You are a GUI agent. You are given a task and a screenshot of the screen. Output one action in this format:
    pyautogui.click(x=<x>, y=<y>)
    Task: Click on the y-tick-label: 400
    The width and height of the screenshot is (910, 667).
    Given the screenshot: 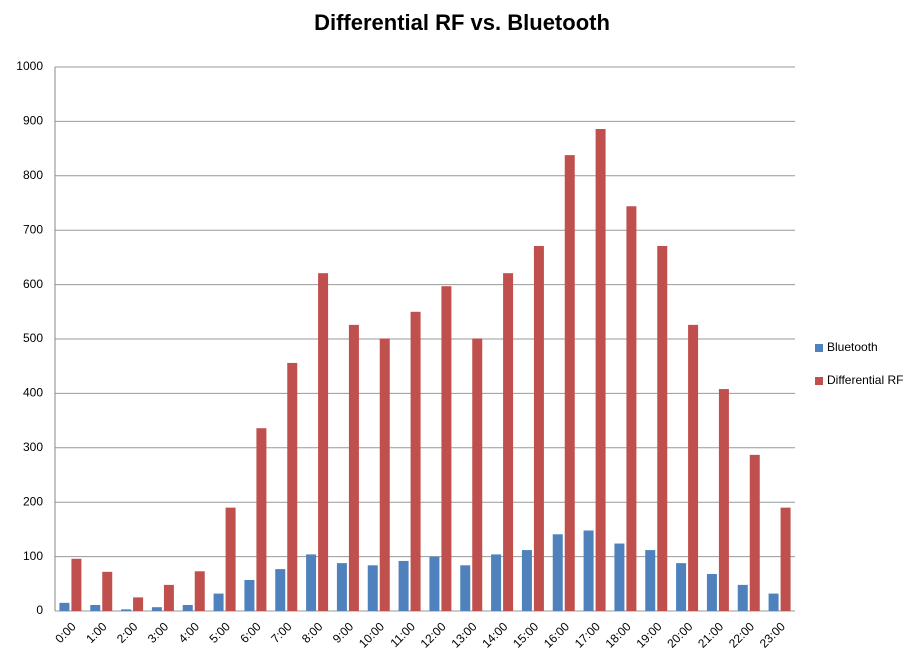 What is the action you would take?
    pyautogui.click(x=33, y=393)
    